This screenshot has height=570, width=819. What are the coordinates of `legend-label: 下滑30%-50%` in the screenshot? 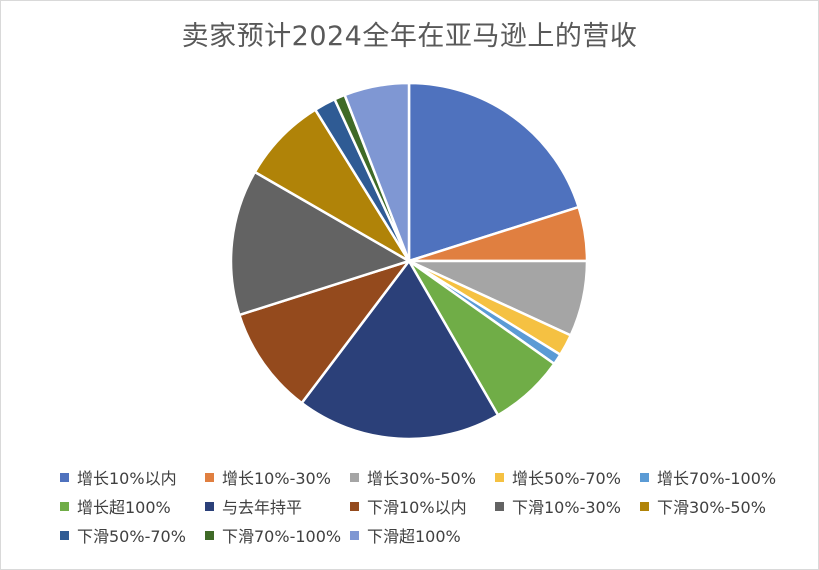 It's located at (711, 507).